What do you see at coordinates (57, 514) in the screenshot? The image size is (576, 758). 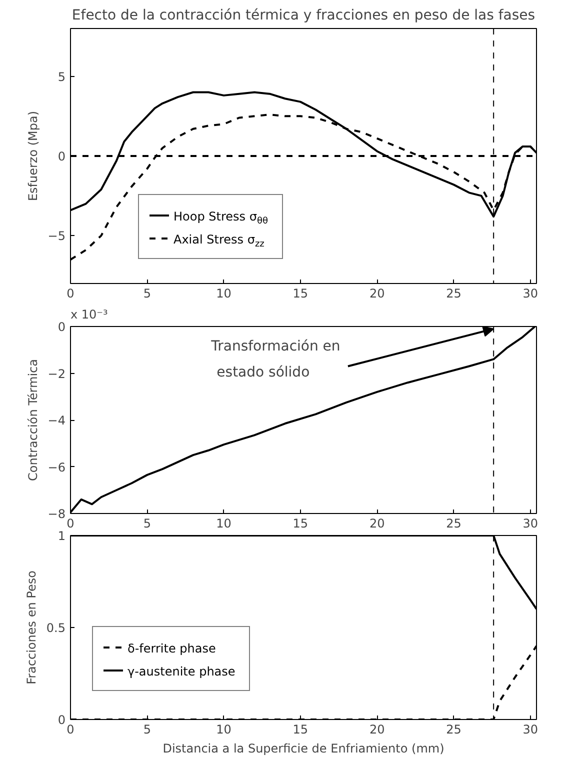 I see `y-tick-label: −8` at bounding box center [57, 514].